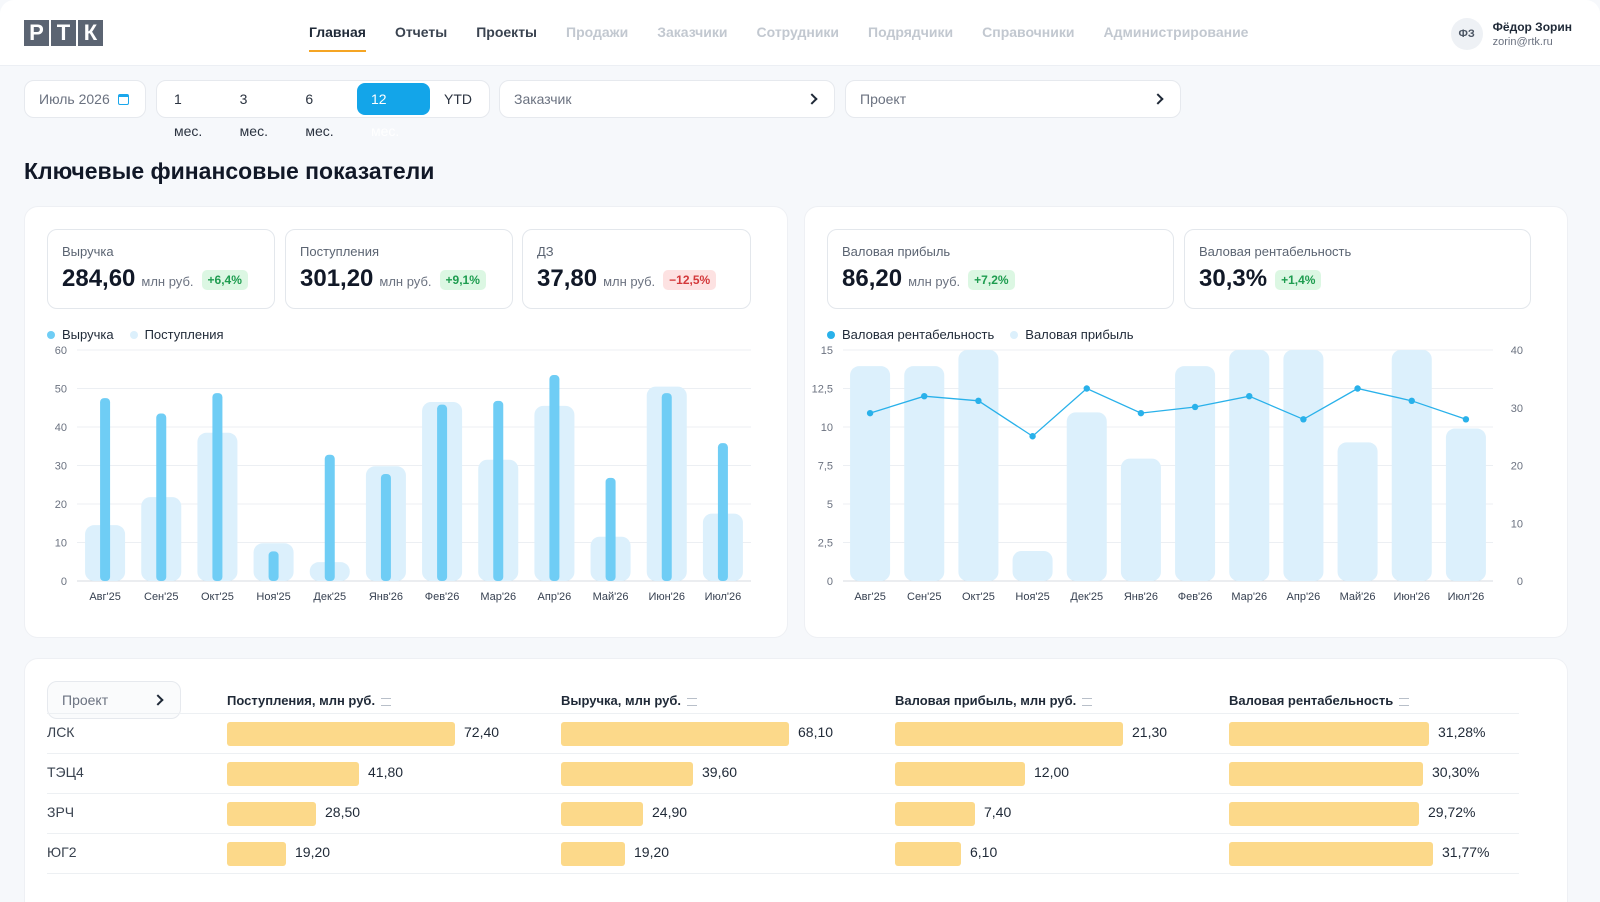 The width and height of the screenshot is (1600, 902). I want to click on x-tick-label: Мар'26, so click(498, 597).